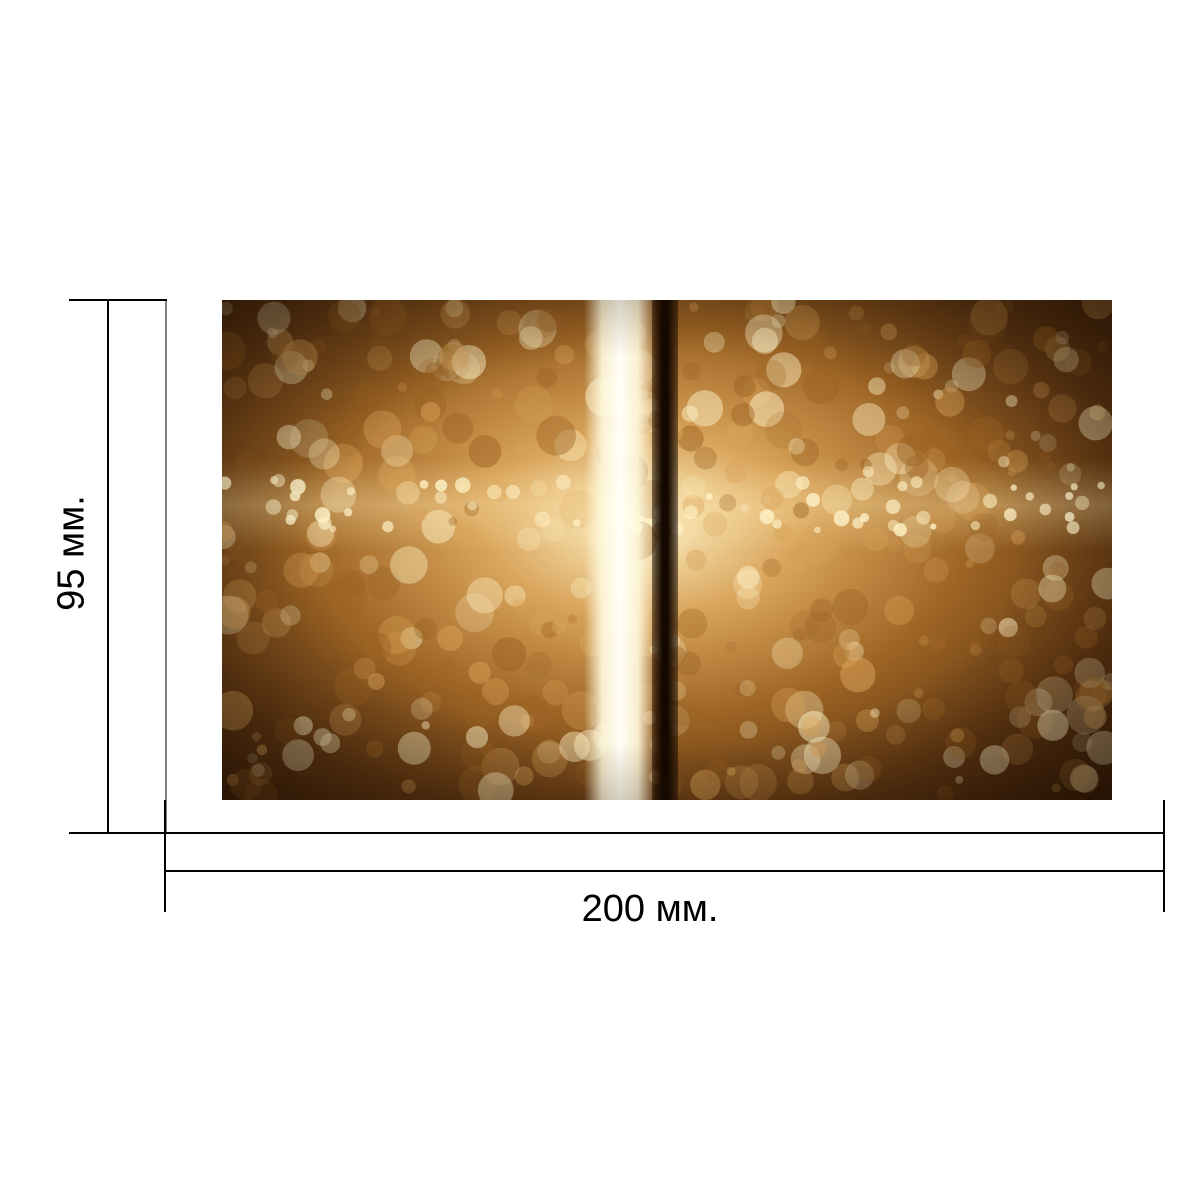 The width and height of the screenshot is (1200, 1200). What do you see at coordinates (650, 909) in the screenshot?
I see `width-label: 200 мм.` at bounding box center [650, 909].